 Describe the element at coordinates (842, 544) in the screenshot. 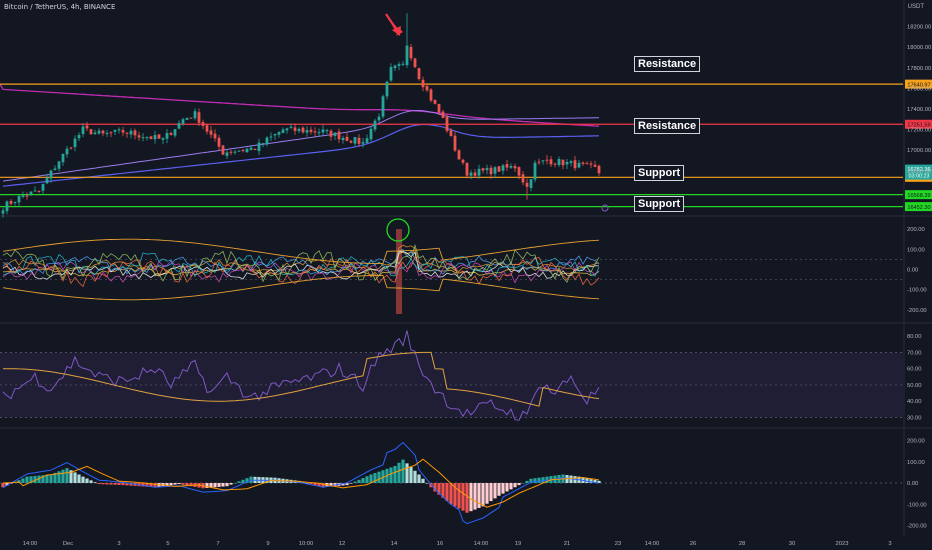

I see `time-axis-tick: 2023` at that location.